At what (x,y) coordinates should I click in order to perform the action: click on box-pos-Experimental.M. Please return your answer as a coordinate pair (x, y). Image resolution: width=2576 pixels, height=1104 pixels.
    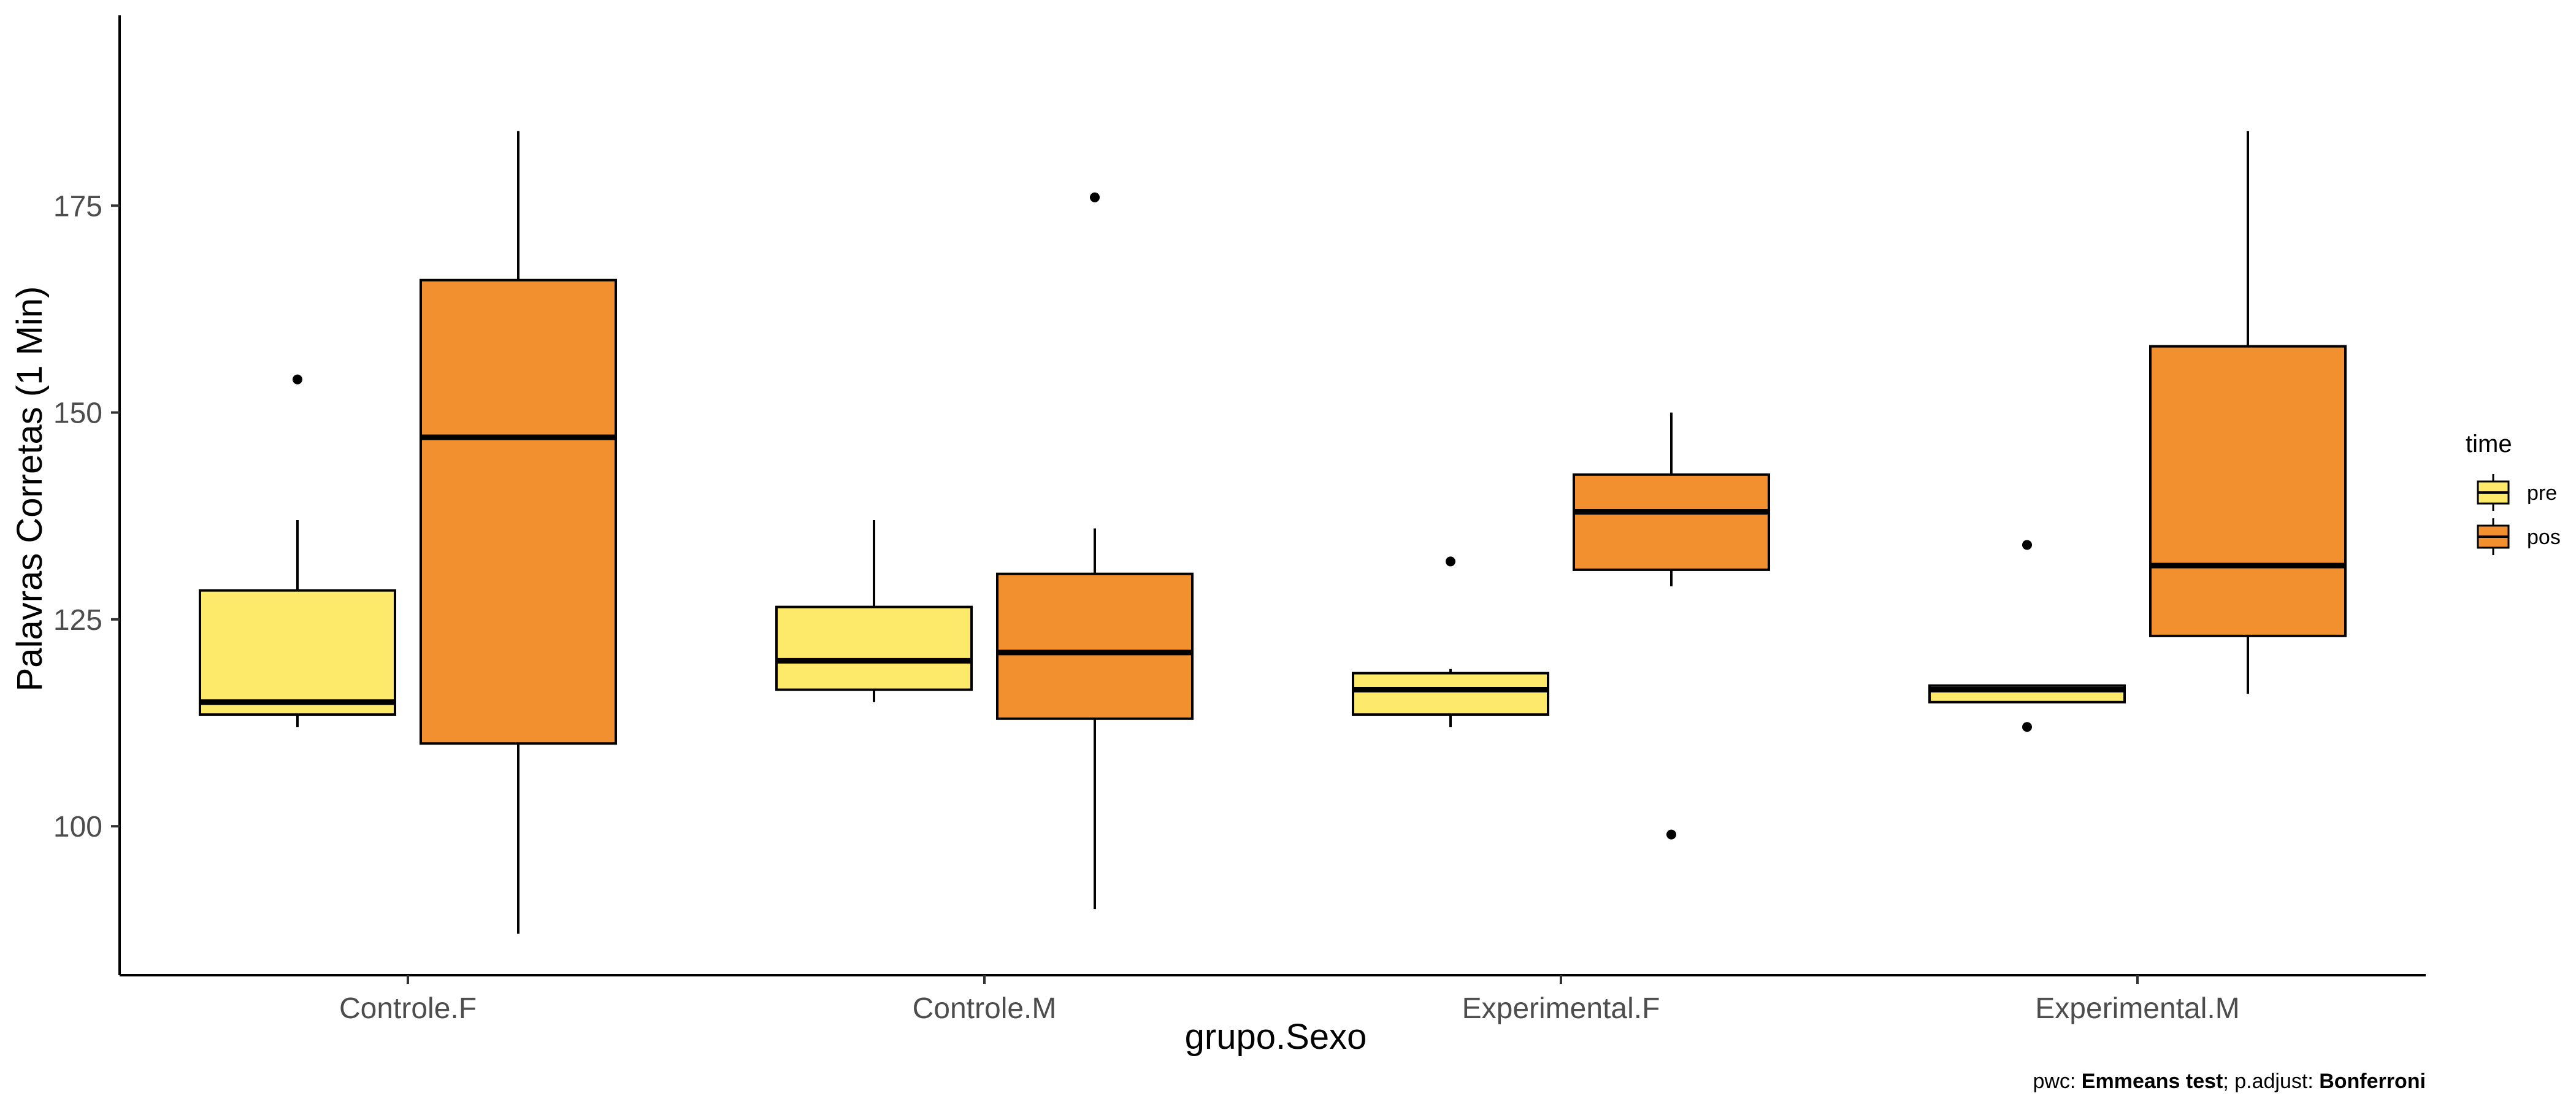
    Looking at the image, I should click on (2248, 412).